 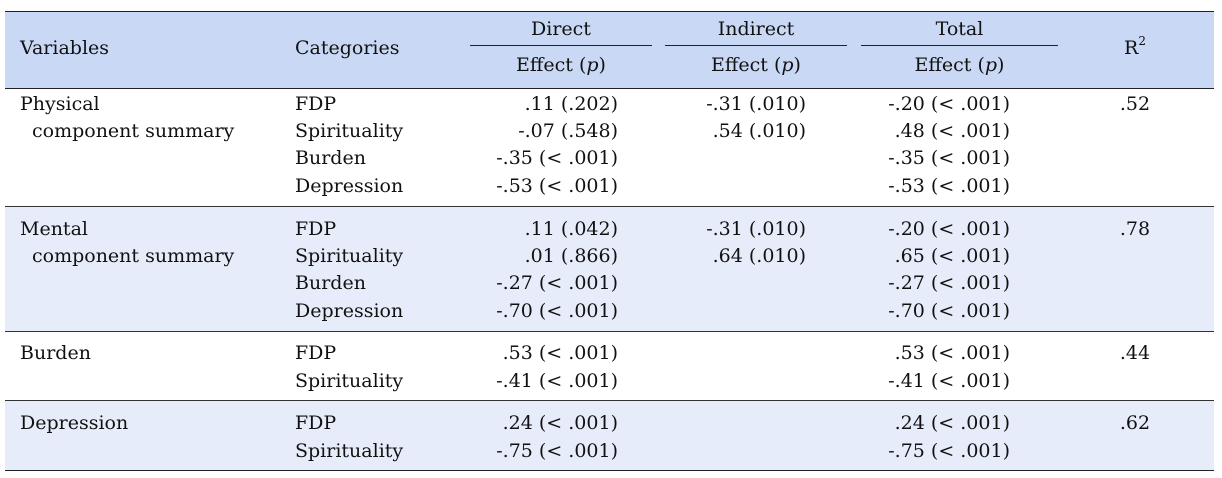 I want to click on direct-cell: .53 (< .001), so click(x=560, y=353).